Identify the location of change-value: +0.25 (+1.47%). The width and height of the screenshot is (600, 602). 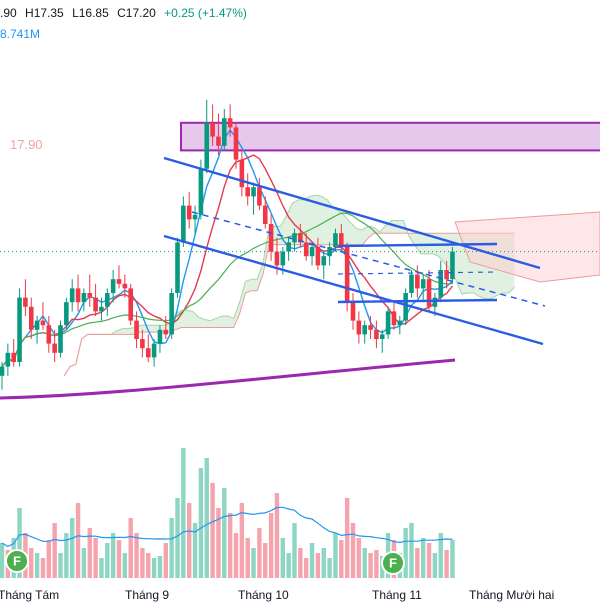
(205, 13).